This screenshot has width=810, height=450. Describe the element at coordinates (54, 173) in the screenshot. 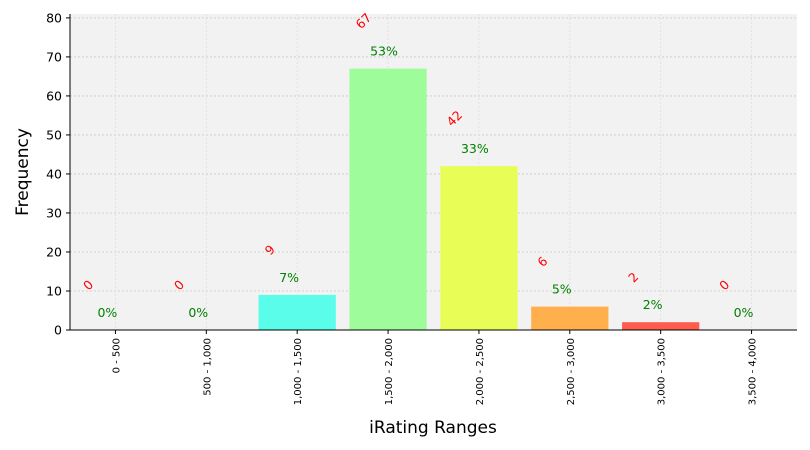

I see `y-tick-label: 40` at that location.